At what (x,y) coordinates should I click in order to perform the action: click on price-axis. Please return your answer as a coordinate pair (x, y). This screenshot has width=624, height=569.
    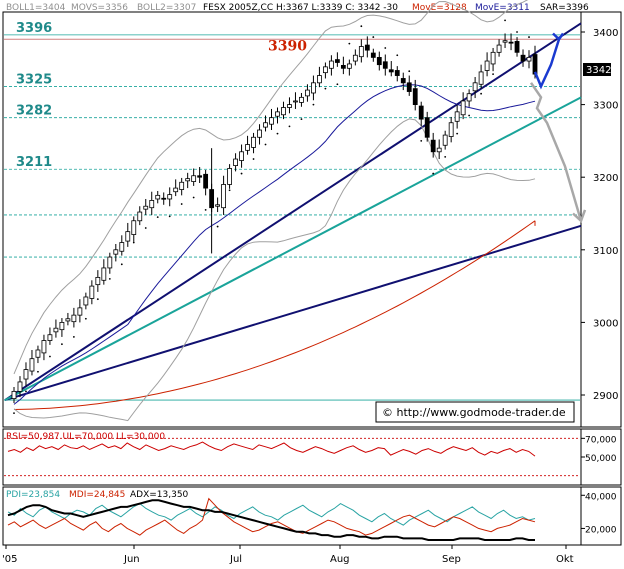
    Looking at the image, I should click on (601, 219).